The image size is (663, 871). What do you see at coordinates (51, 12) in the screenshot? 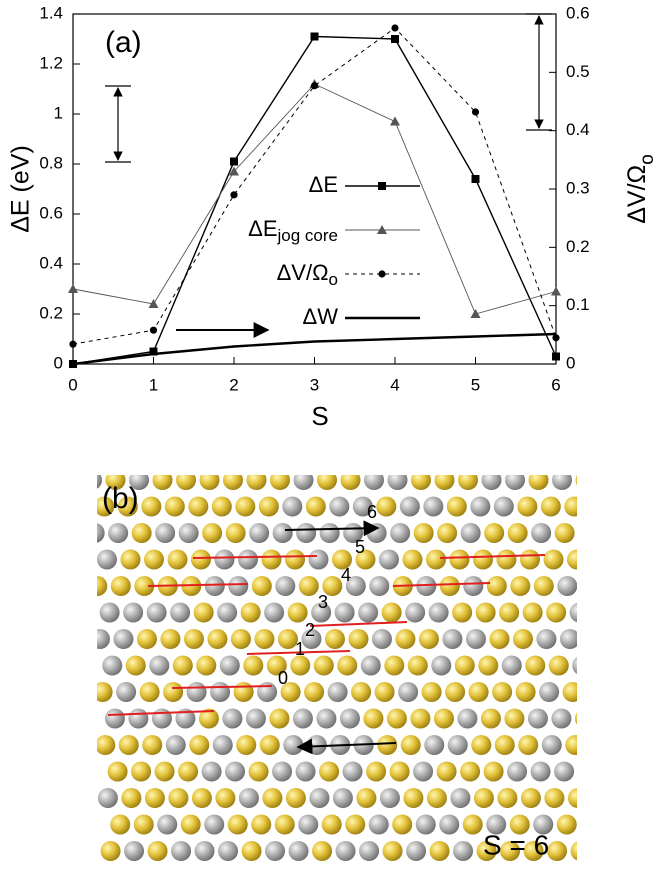
I see `y-tick-label: 1.4` at bounding box center [51, 12].